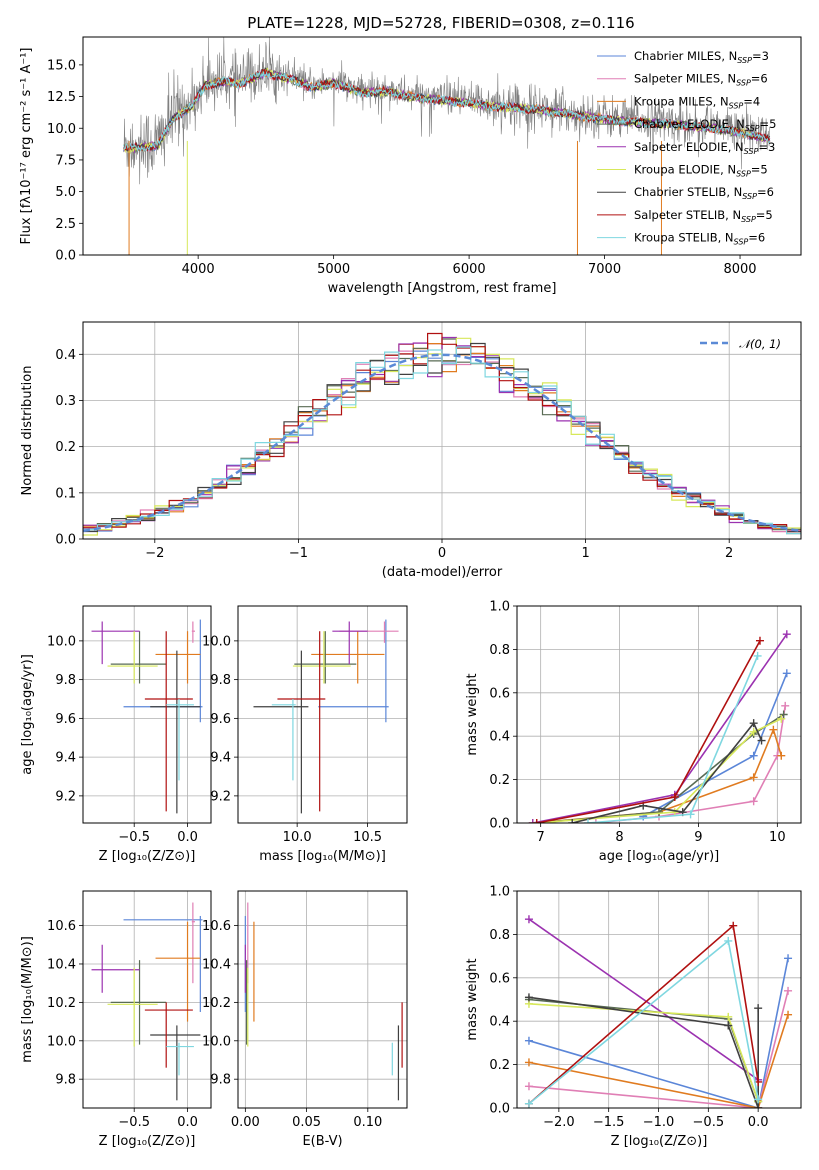 The height and width of the screenshot is (1170, 819). I want to click on x-tick-label: −2.0, so click(559, 1122).